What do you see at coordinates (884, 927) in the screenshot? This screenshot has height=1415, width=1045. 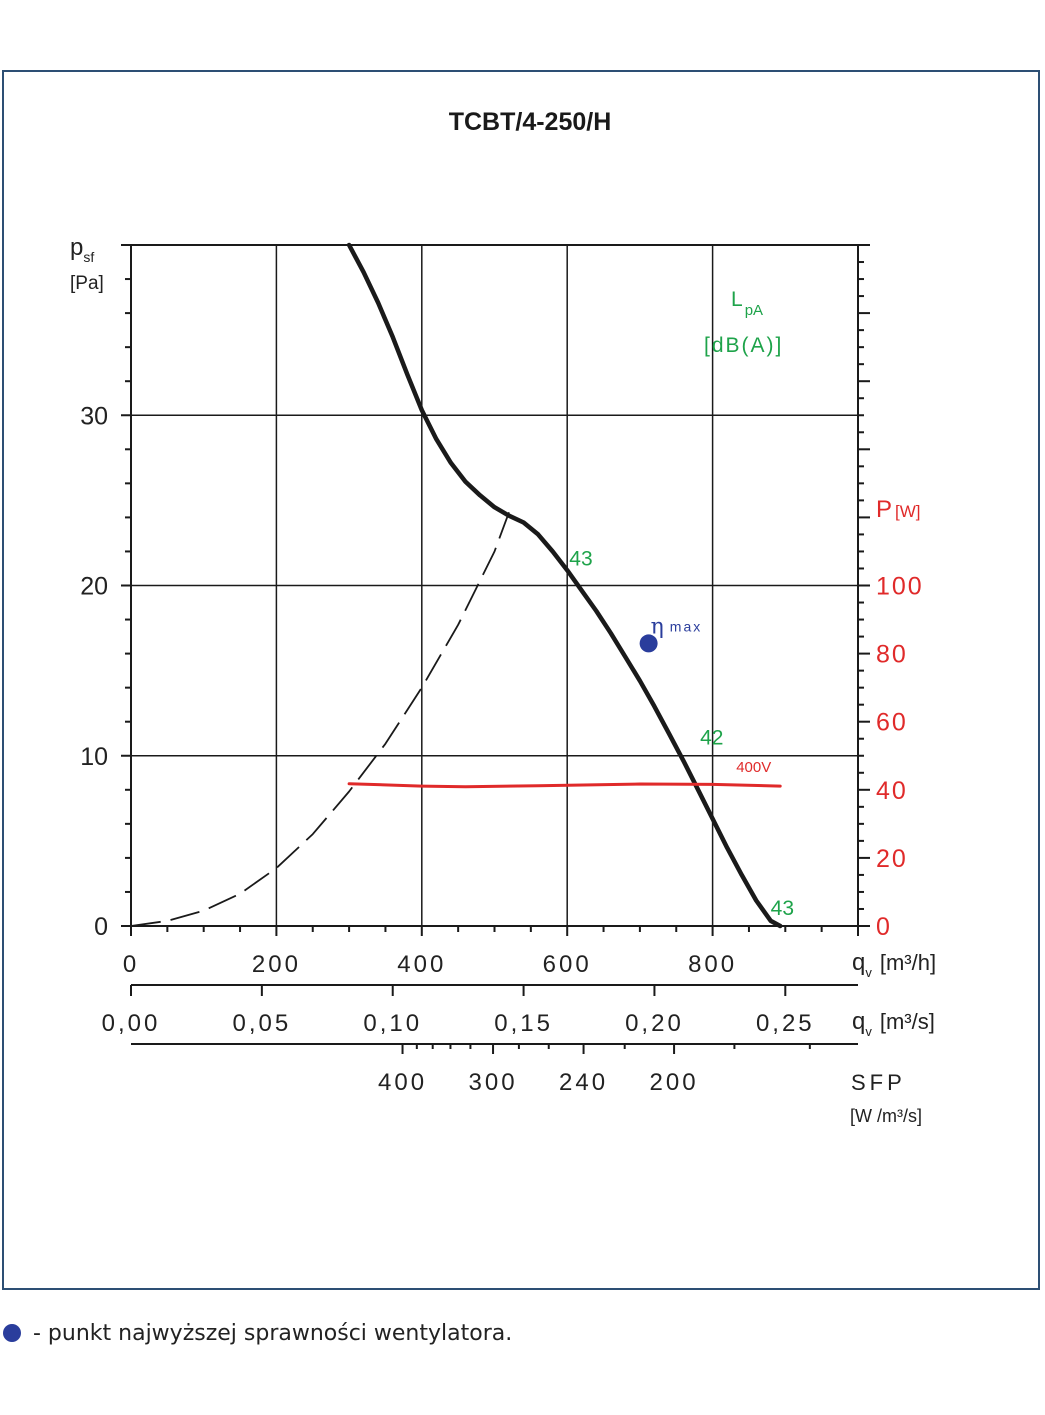 I see `y2-tick-label: 0` at bounding box center [884, 927].